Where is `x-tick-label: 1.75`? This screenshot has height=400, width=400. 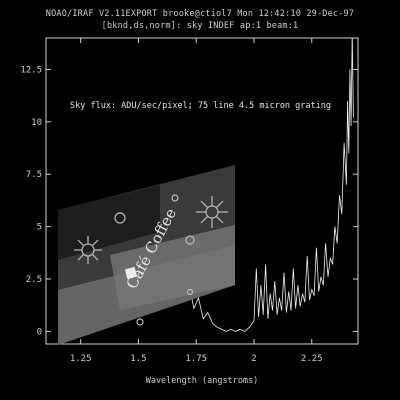 x-tick-label: 1.75 is located at coordinates (196, 359).